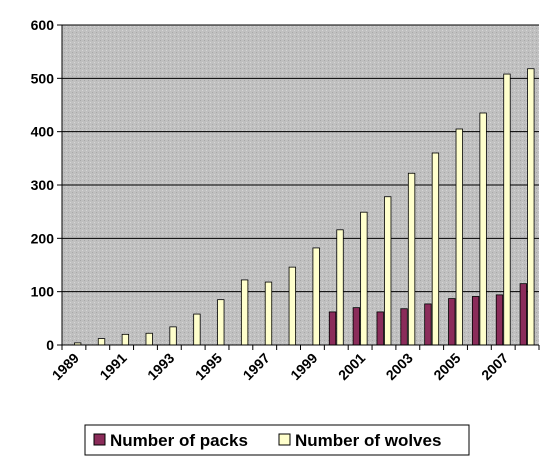 The image size is (550, 460). I want to click on bar-wolves-2005, so click(459, 237).